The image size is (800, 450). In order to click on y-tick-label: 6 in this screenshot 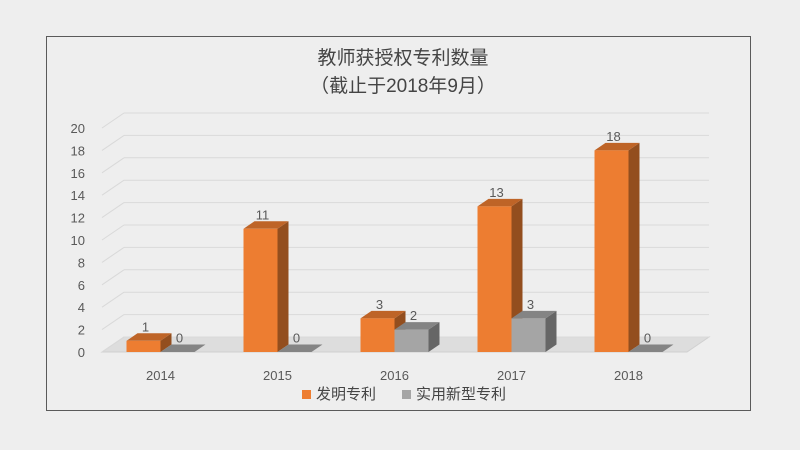, I will do `click(81, 285)`.